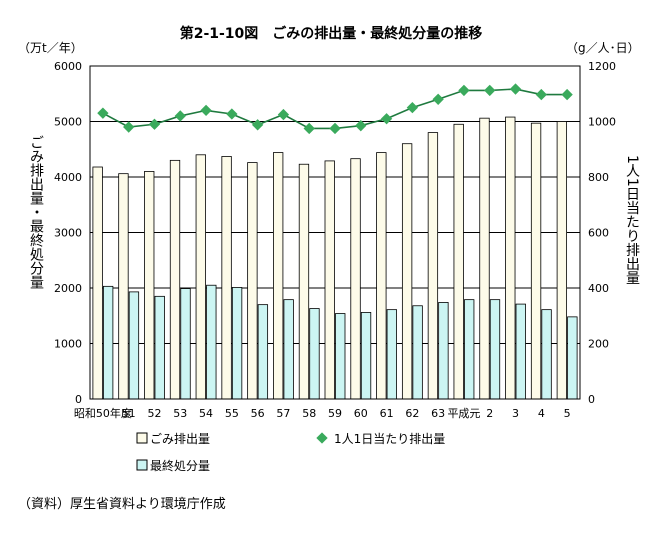 The width and height of the screenshot is (670, 541). What do you see at coordinates (322, 438) in the screenshot?
I see `legend-marker-per-capita` at bounding box center [322, 438].